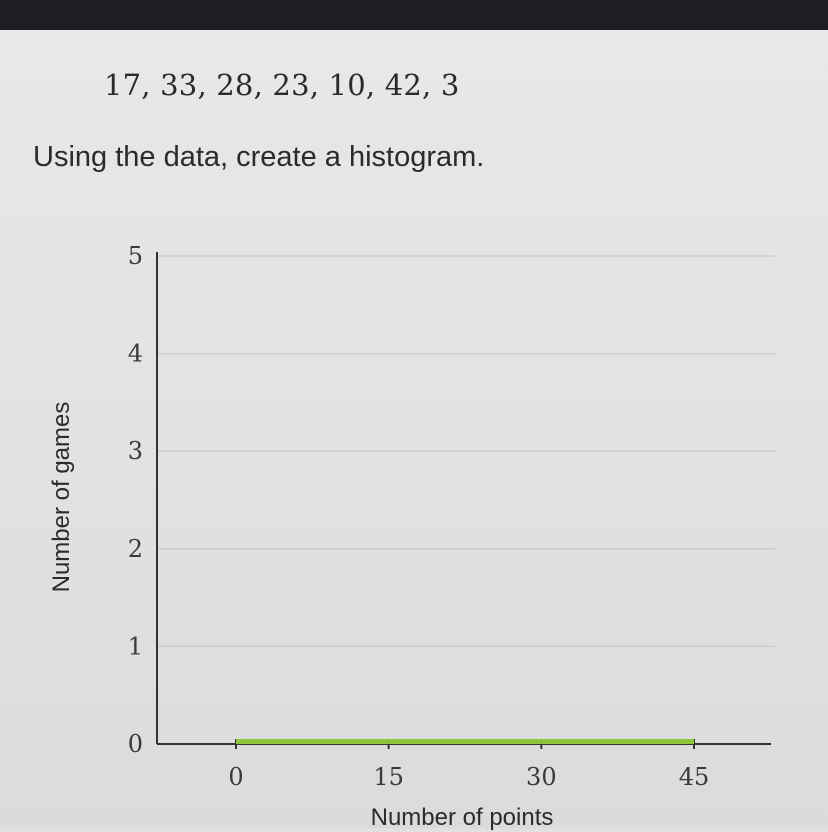  Describe the element at coordinates (135, 744) in the screenshot. I see `y-tick-label-0: 0` at that location.